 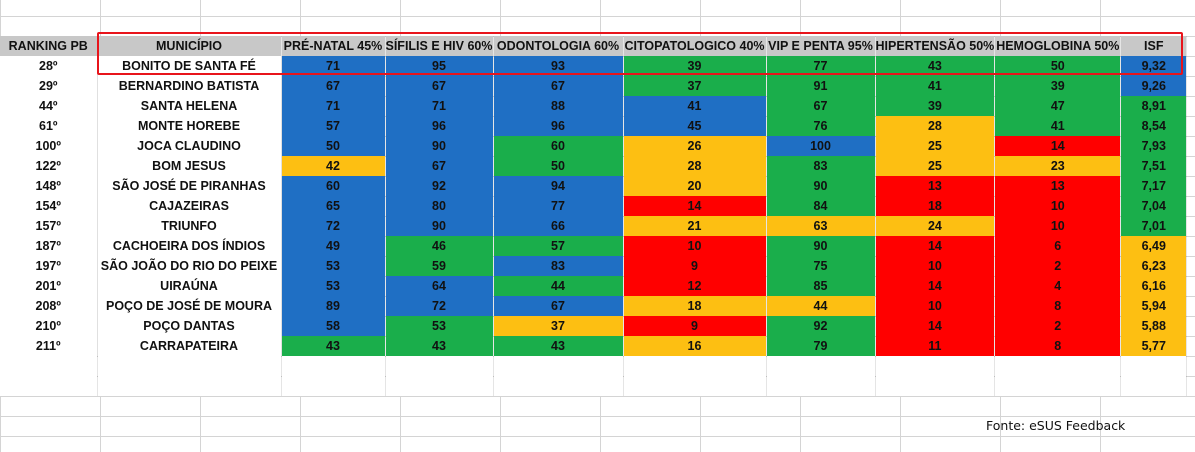 What do you see at coordinates (558, 346) in the screenshot?
I see `indicator-cell: 43` at bounding box center [558, 346].